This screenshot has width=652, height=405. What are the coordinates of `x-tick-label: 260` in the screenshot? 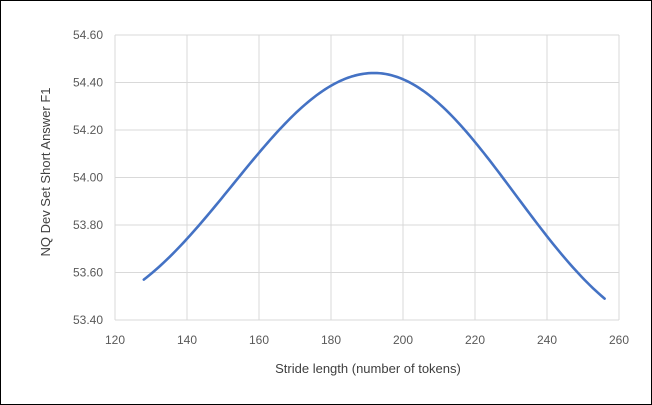 It's located at (619, 340).